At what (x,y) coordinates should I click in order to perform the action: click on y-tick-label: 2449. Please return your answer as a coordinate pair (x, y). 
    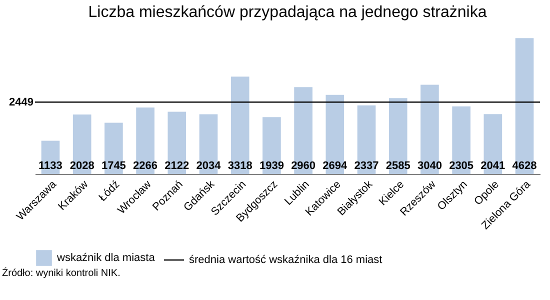
    Looking at the image, I should click on (21, 102).